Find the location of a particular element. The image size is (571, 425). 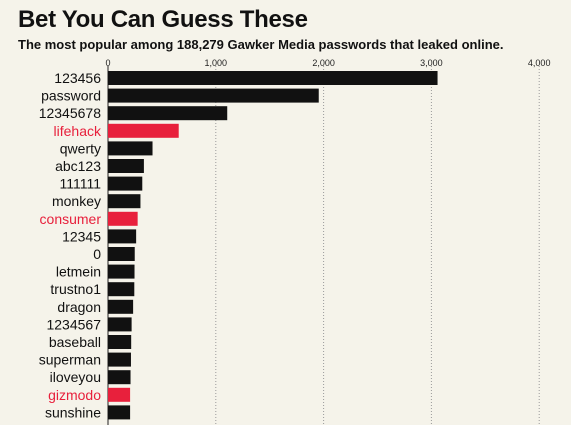

bar-monkey is located at coordinates (124, 201).